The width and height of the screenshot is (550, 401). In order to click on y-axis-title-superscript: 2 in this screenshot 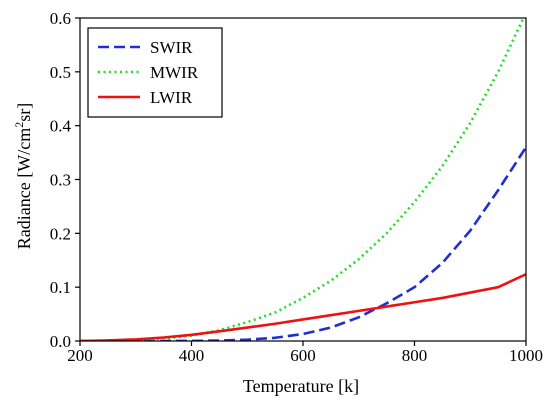, I will do `click(19, 125)`.